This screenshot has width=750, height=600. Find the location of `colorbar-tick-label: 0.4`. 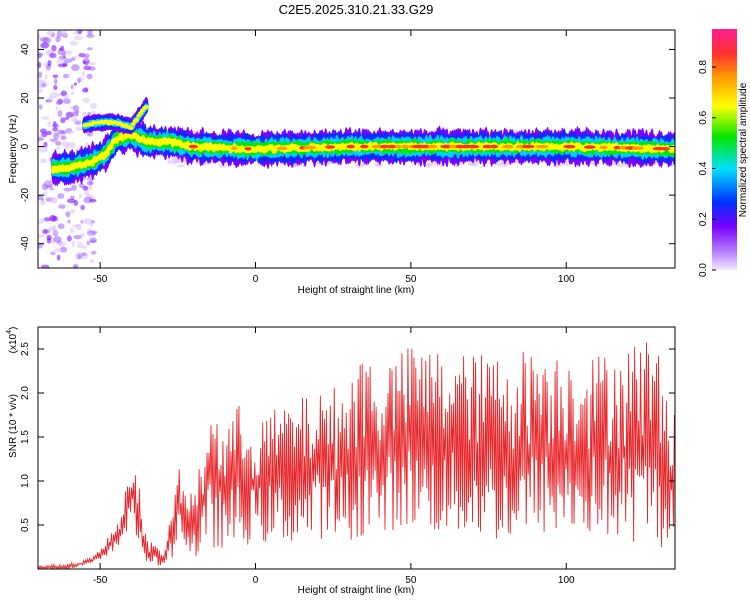

colorbar-tick-label: 0.4 is located at coordinates (703, 168).